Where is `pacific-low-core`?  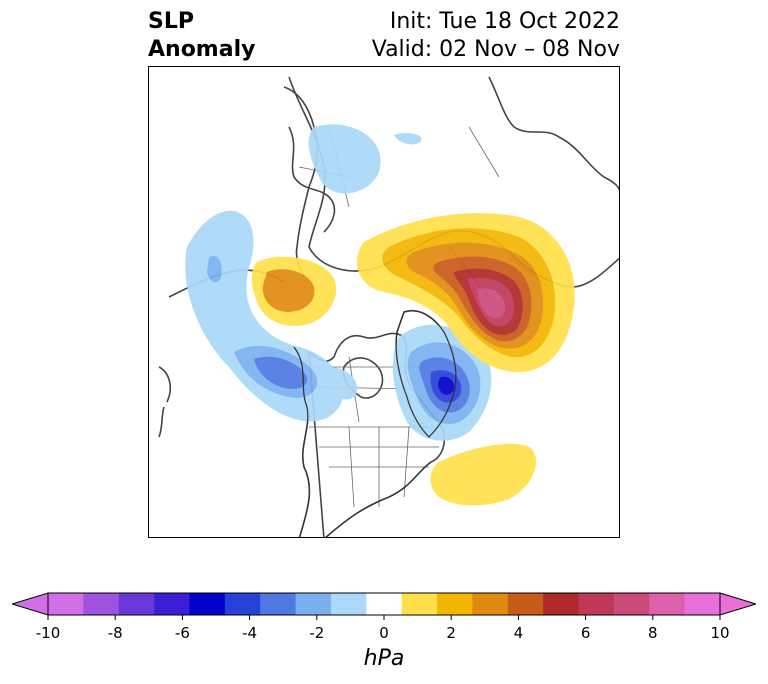 pacific-low-core is located at coordinates (281, 372).